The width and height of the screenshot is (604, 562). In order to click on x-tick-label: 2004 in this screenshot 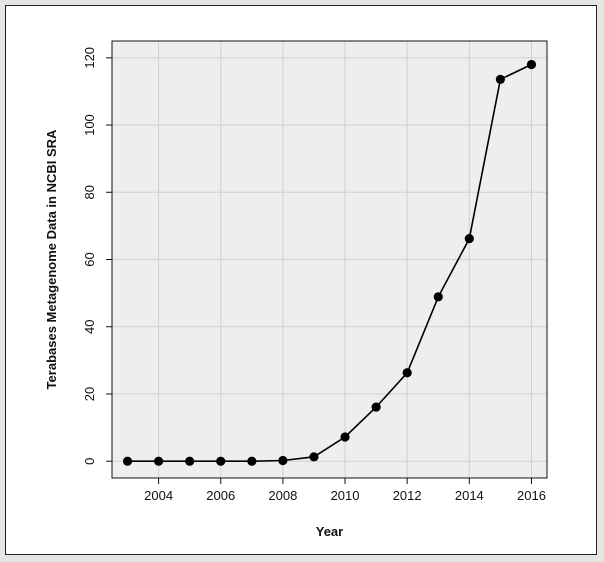, I will do `click(158, 495)`.